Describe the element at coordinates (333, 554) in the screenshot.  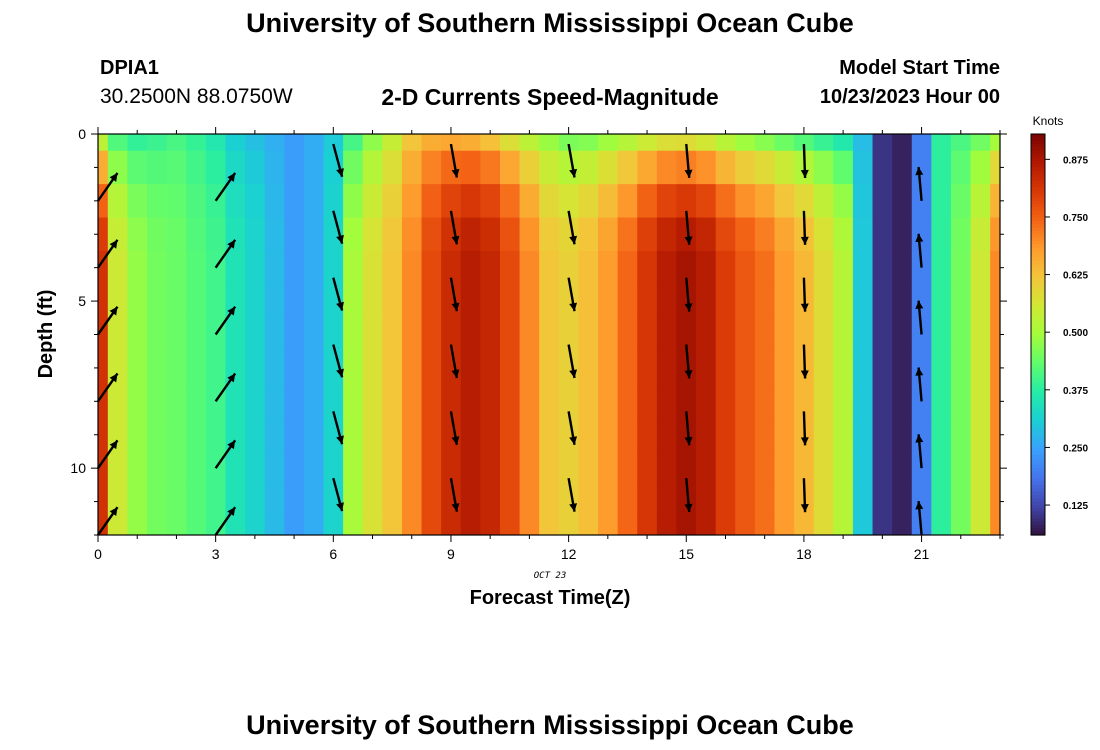
I see `x-tick-label: 6` at that location.